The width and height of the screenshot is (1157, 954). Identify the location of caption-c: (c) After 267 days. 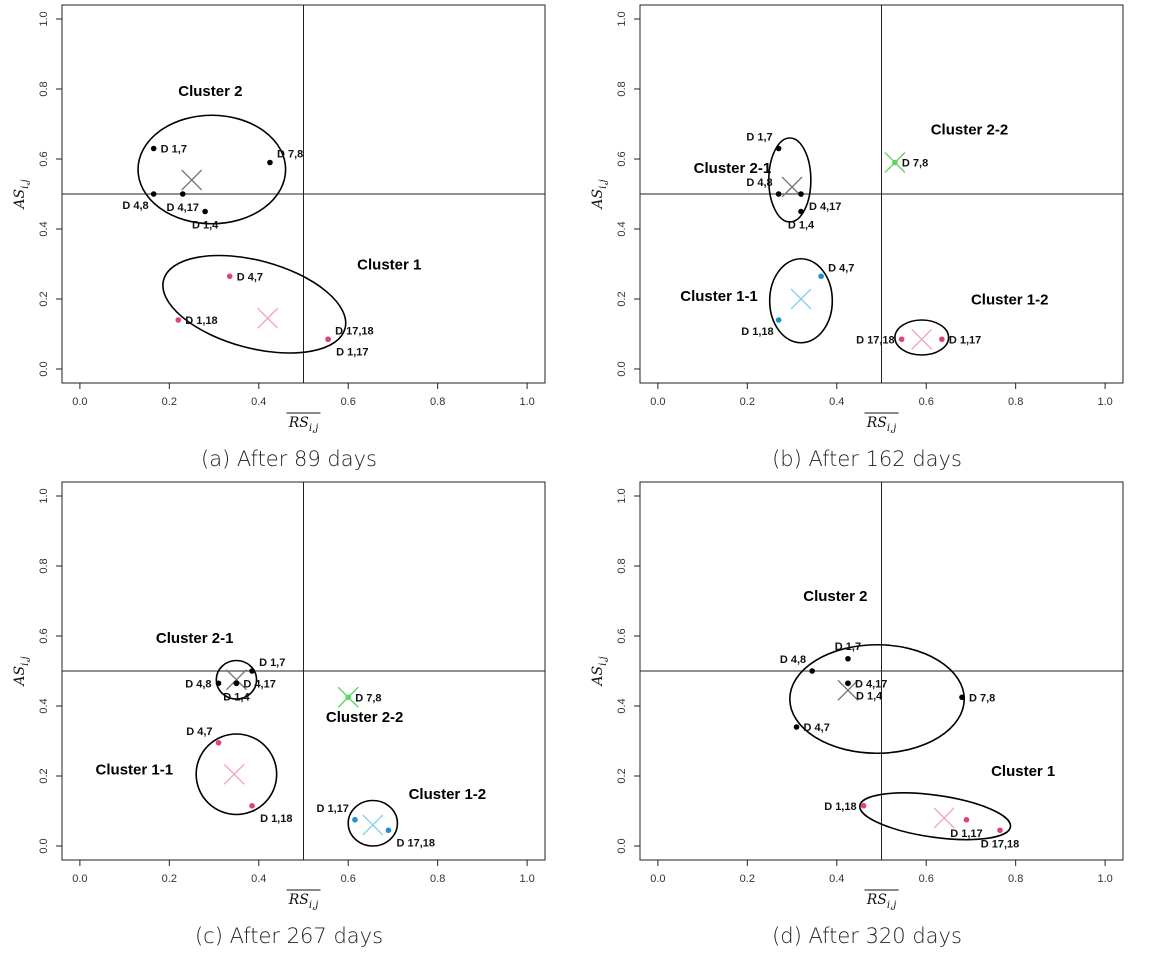
(289, 936).